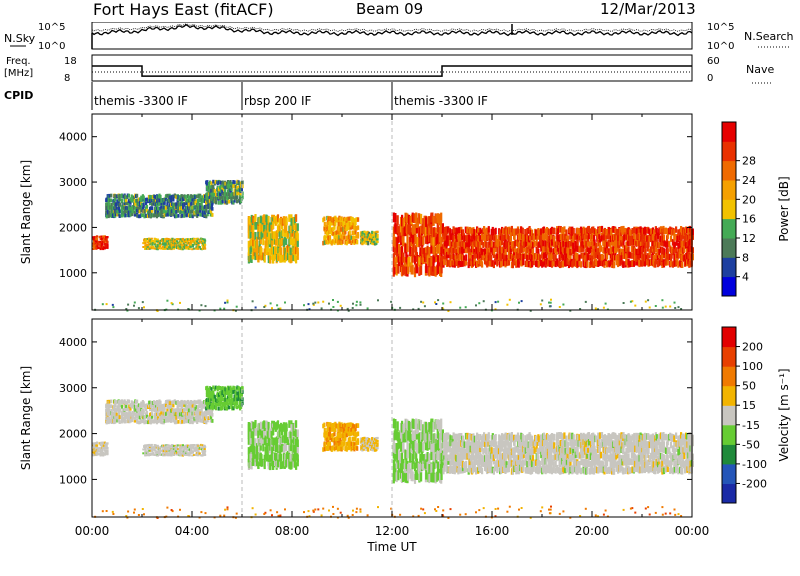 The image size is (800, 576). Describe the element at coordinates (73, 137) in the screenshot. I see `y-tick-label: 4000` at that location.